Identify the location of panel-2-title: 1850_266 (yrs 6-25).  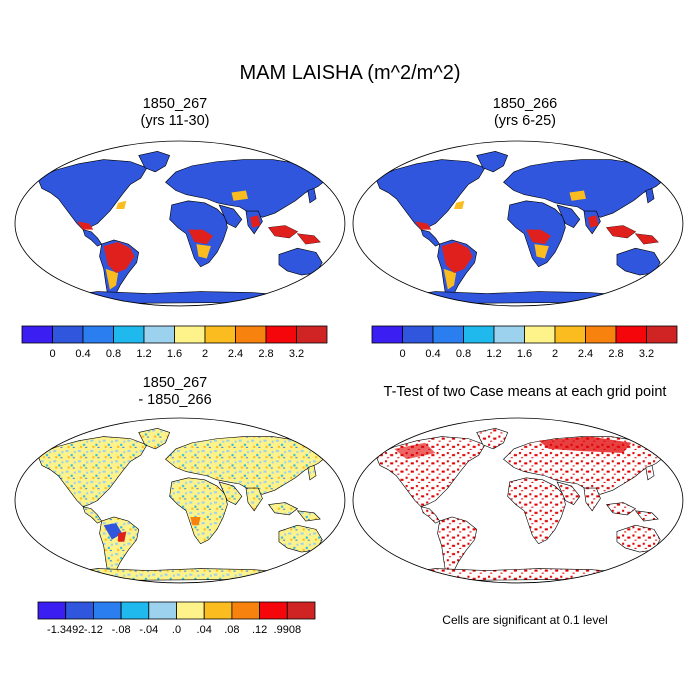
(525, 113).